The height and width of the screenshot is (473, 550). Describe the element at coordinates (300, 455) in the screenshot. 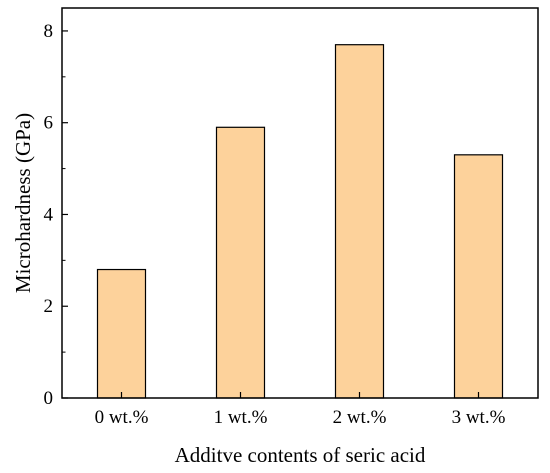

I see `x-axis-title: Additve contents of seric acid` at that location.